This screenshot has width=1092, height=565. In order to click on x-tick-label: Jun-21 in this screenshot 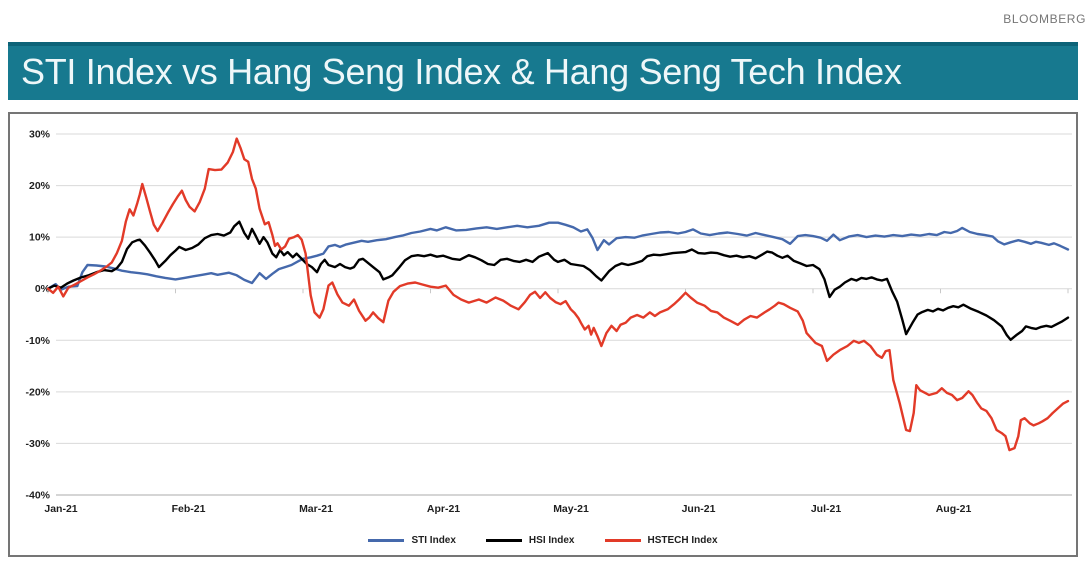, I will do `click(699, 509)`.